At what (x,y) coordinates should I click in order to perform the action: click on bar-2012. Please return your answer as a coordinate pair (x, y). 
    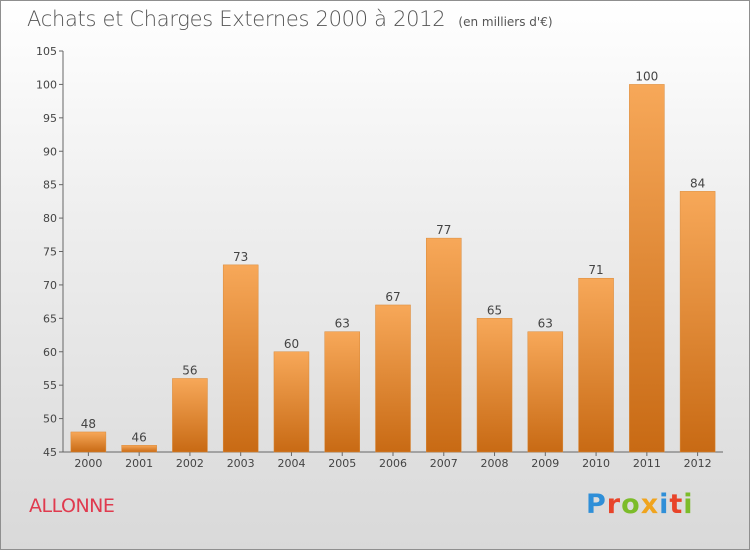
    Looking at the image, I should click on (697, 322).